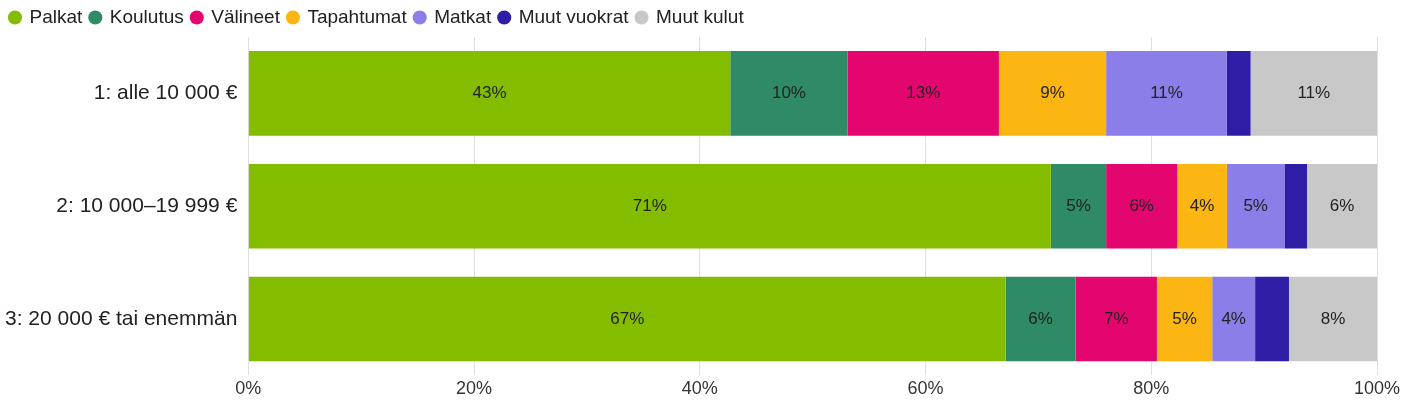  Describe the element at coordinates (574, 16) in the screenshot. I see `legend-label: Muut vuokrat` at that location.